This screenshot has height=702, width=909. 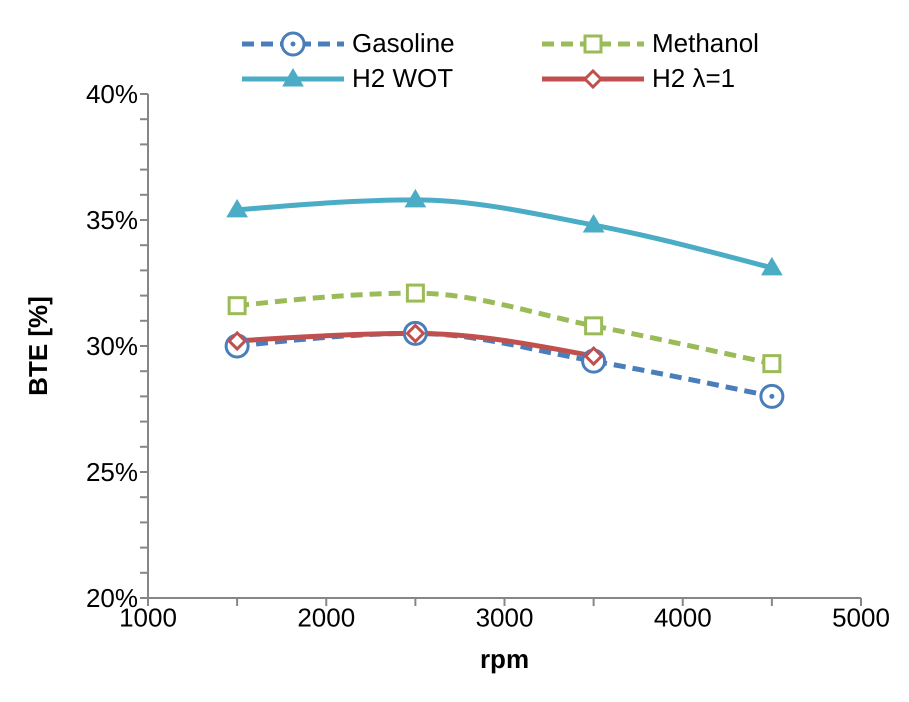 What do you see at coordinates (694, 78) in the screenshot?
I see `legend-label: H2 λ=1` at bounding box center [694, 78].